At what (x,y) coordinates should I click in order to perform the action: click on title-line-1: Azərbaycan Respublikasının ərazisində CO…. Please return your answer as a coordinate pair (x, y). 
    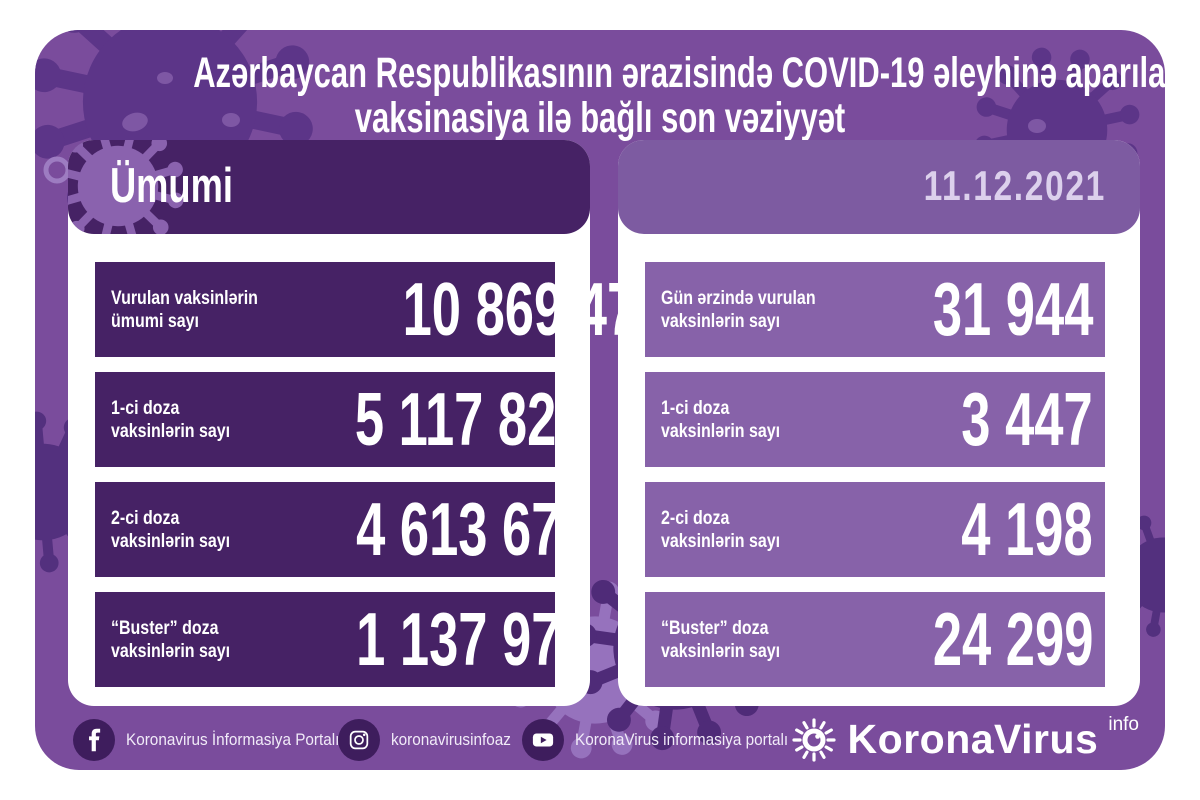
    Looking at the image, I should click on (679, 73).